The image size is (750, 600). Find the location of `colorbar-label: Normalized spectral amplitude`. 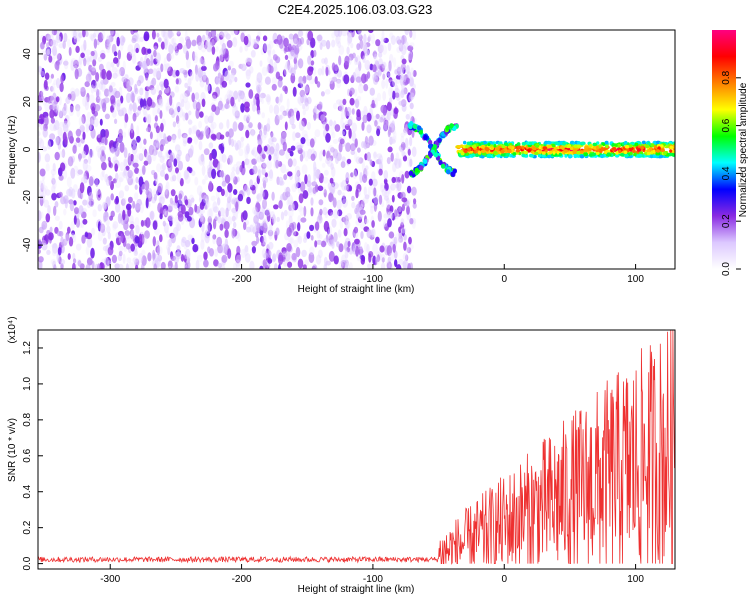

colorbar-label: Normalized spectral amplitude is located at coordinates (743, 149).